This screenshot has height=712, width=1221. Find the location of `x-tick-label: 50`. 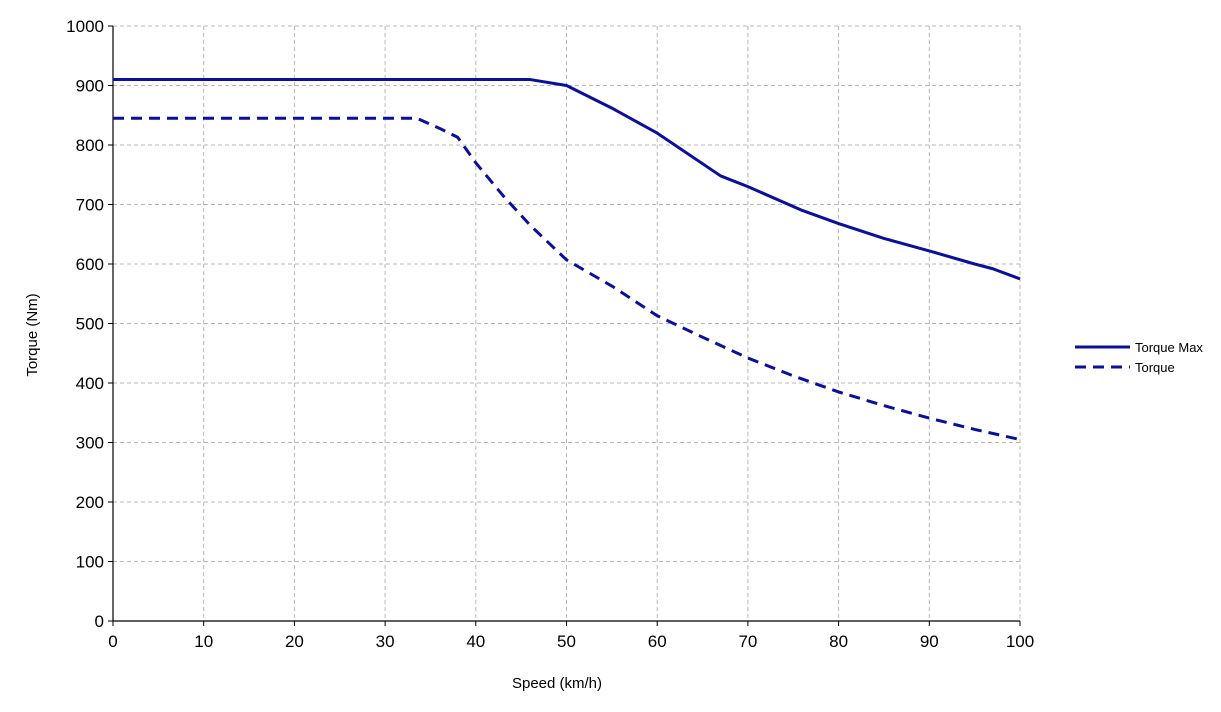

x-tick-label: 50 is located at coordinates (566, 641).